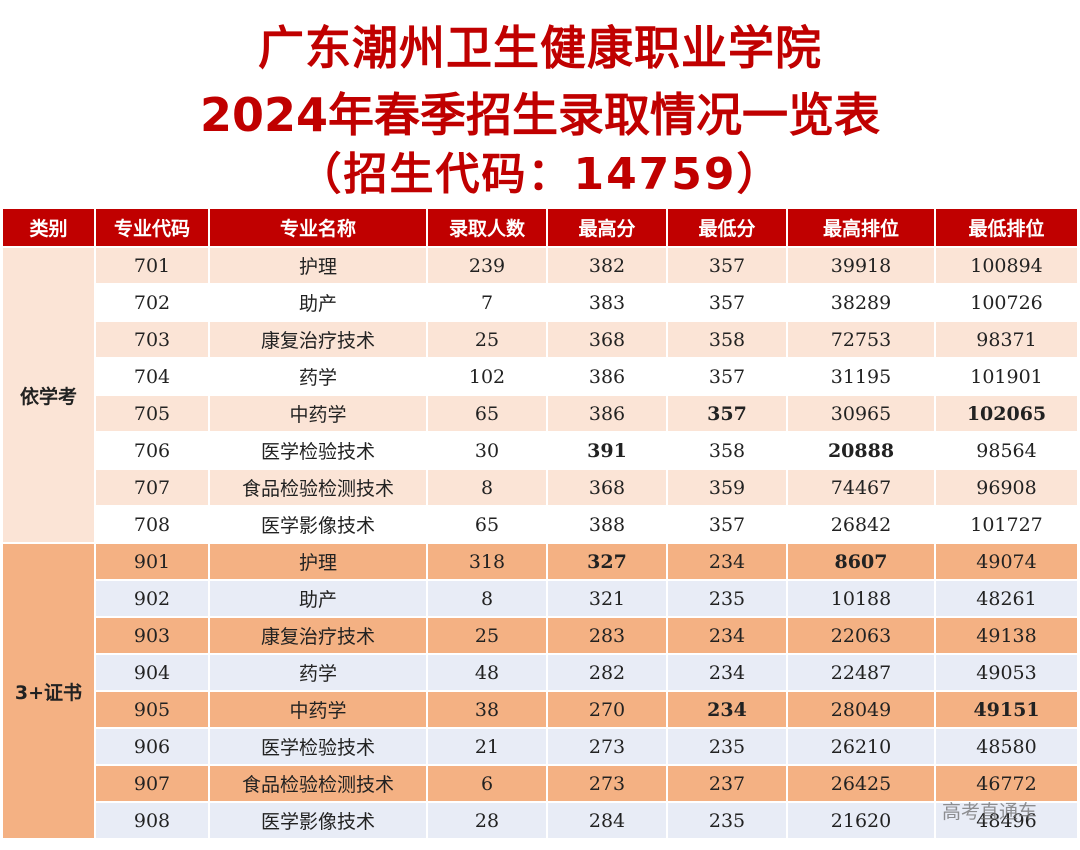 The image size is (1080, 850). What do you see at coordinates (607, 820) in the screenshot?
I see `max-score: 284` at bounding box center [607, 820].